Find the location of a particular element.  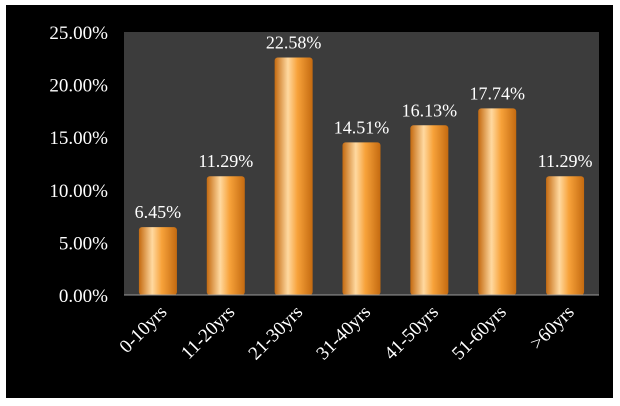

bar-31-40yrs is located at coordinates (361, 218).